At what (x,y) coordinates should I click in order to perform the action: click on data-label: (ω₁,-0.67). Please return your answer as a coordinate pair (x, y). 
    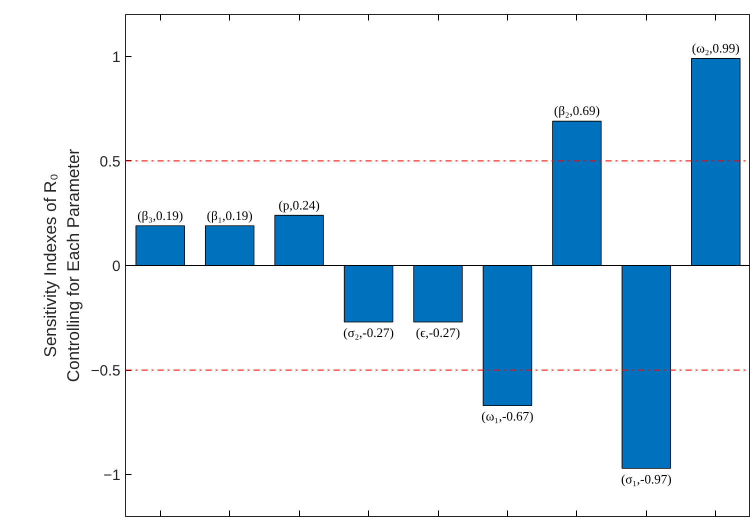
    Looking at the image, I should click on (507, 416).